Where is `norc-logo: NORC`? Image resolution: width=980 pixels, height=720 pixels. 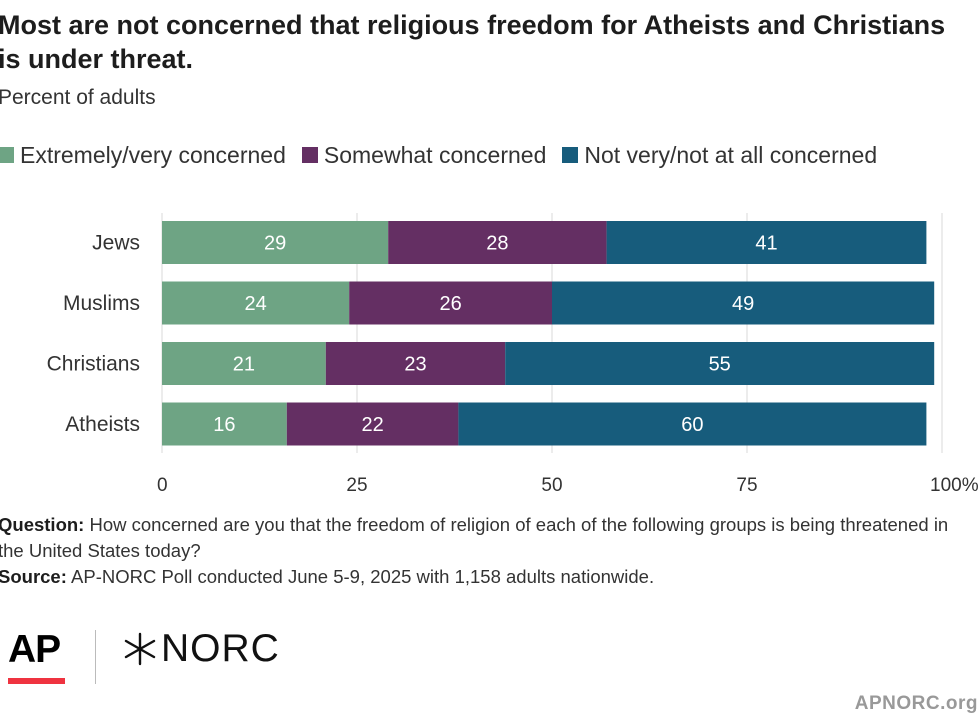 norc-logo: NORC is located at coordinates (220, 648).